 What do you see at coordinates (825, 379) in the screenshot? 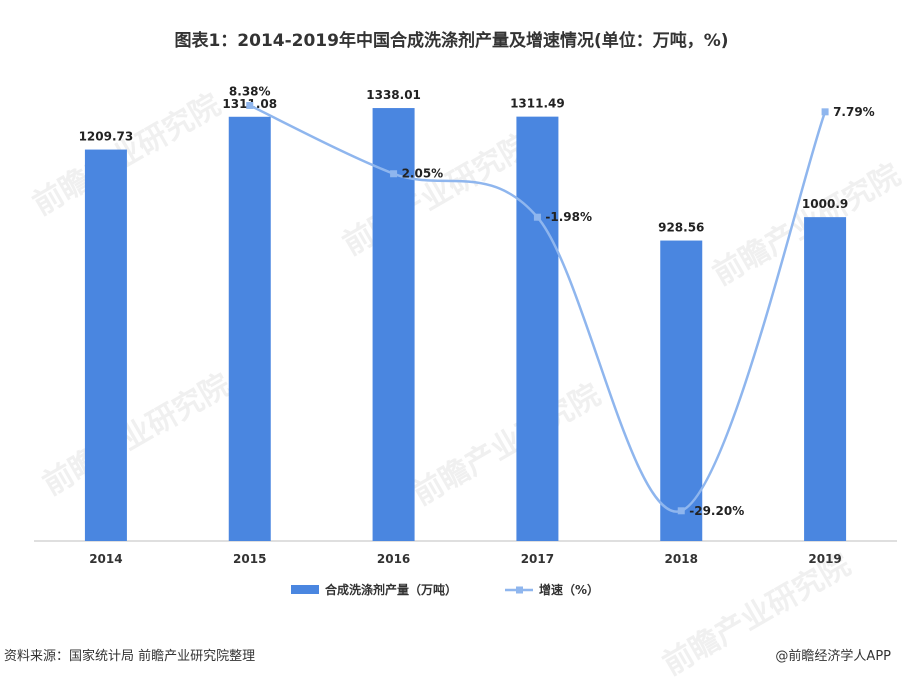
I see `bar-2019` at bounding box center [825, 379].